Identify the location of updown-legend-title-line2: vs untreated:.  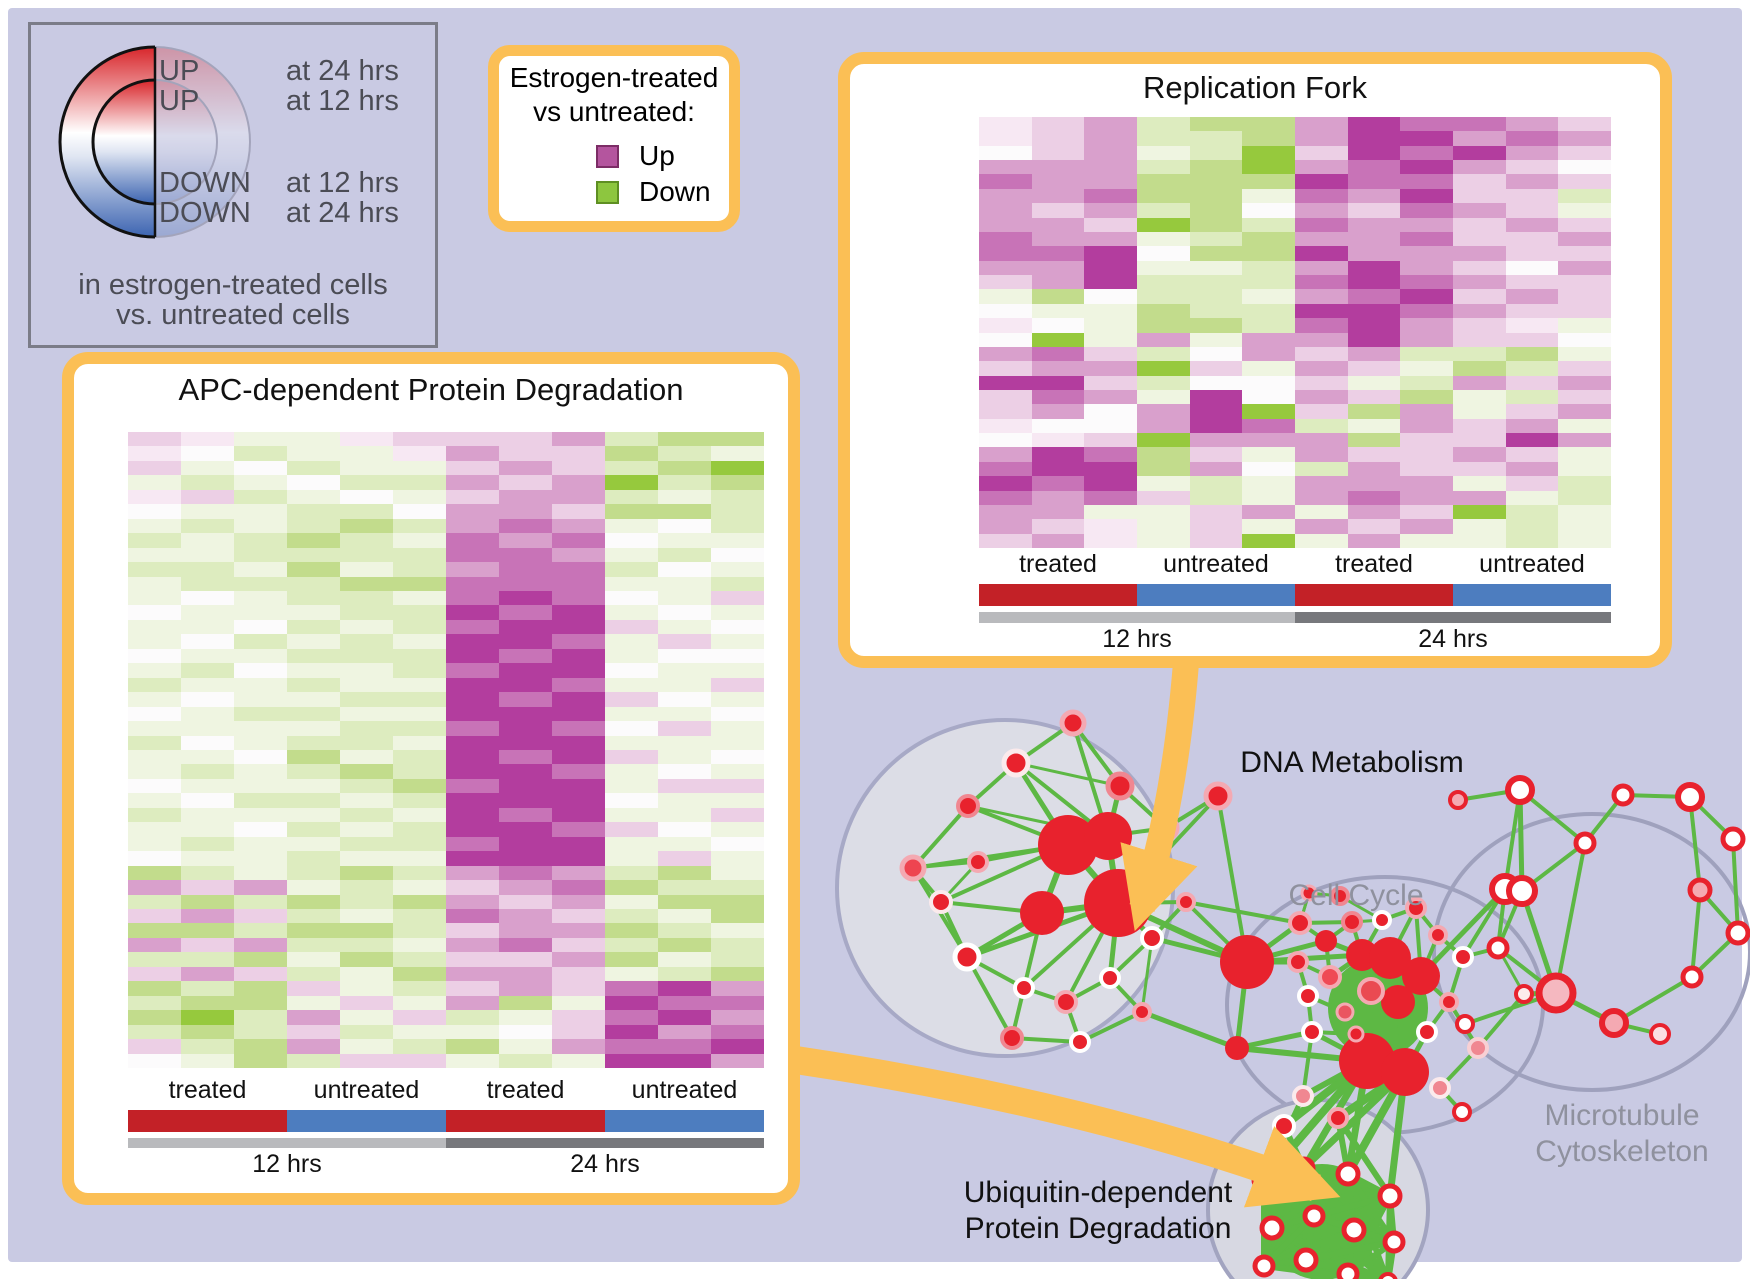
(614, 111).